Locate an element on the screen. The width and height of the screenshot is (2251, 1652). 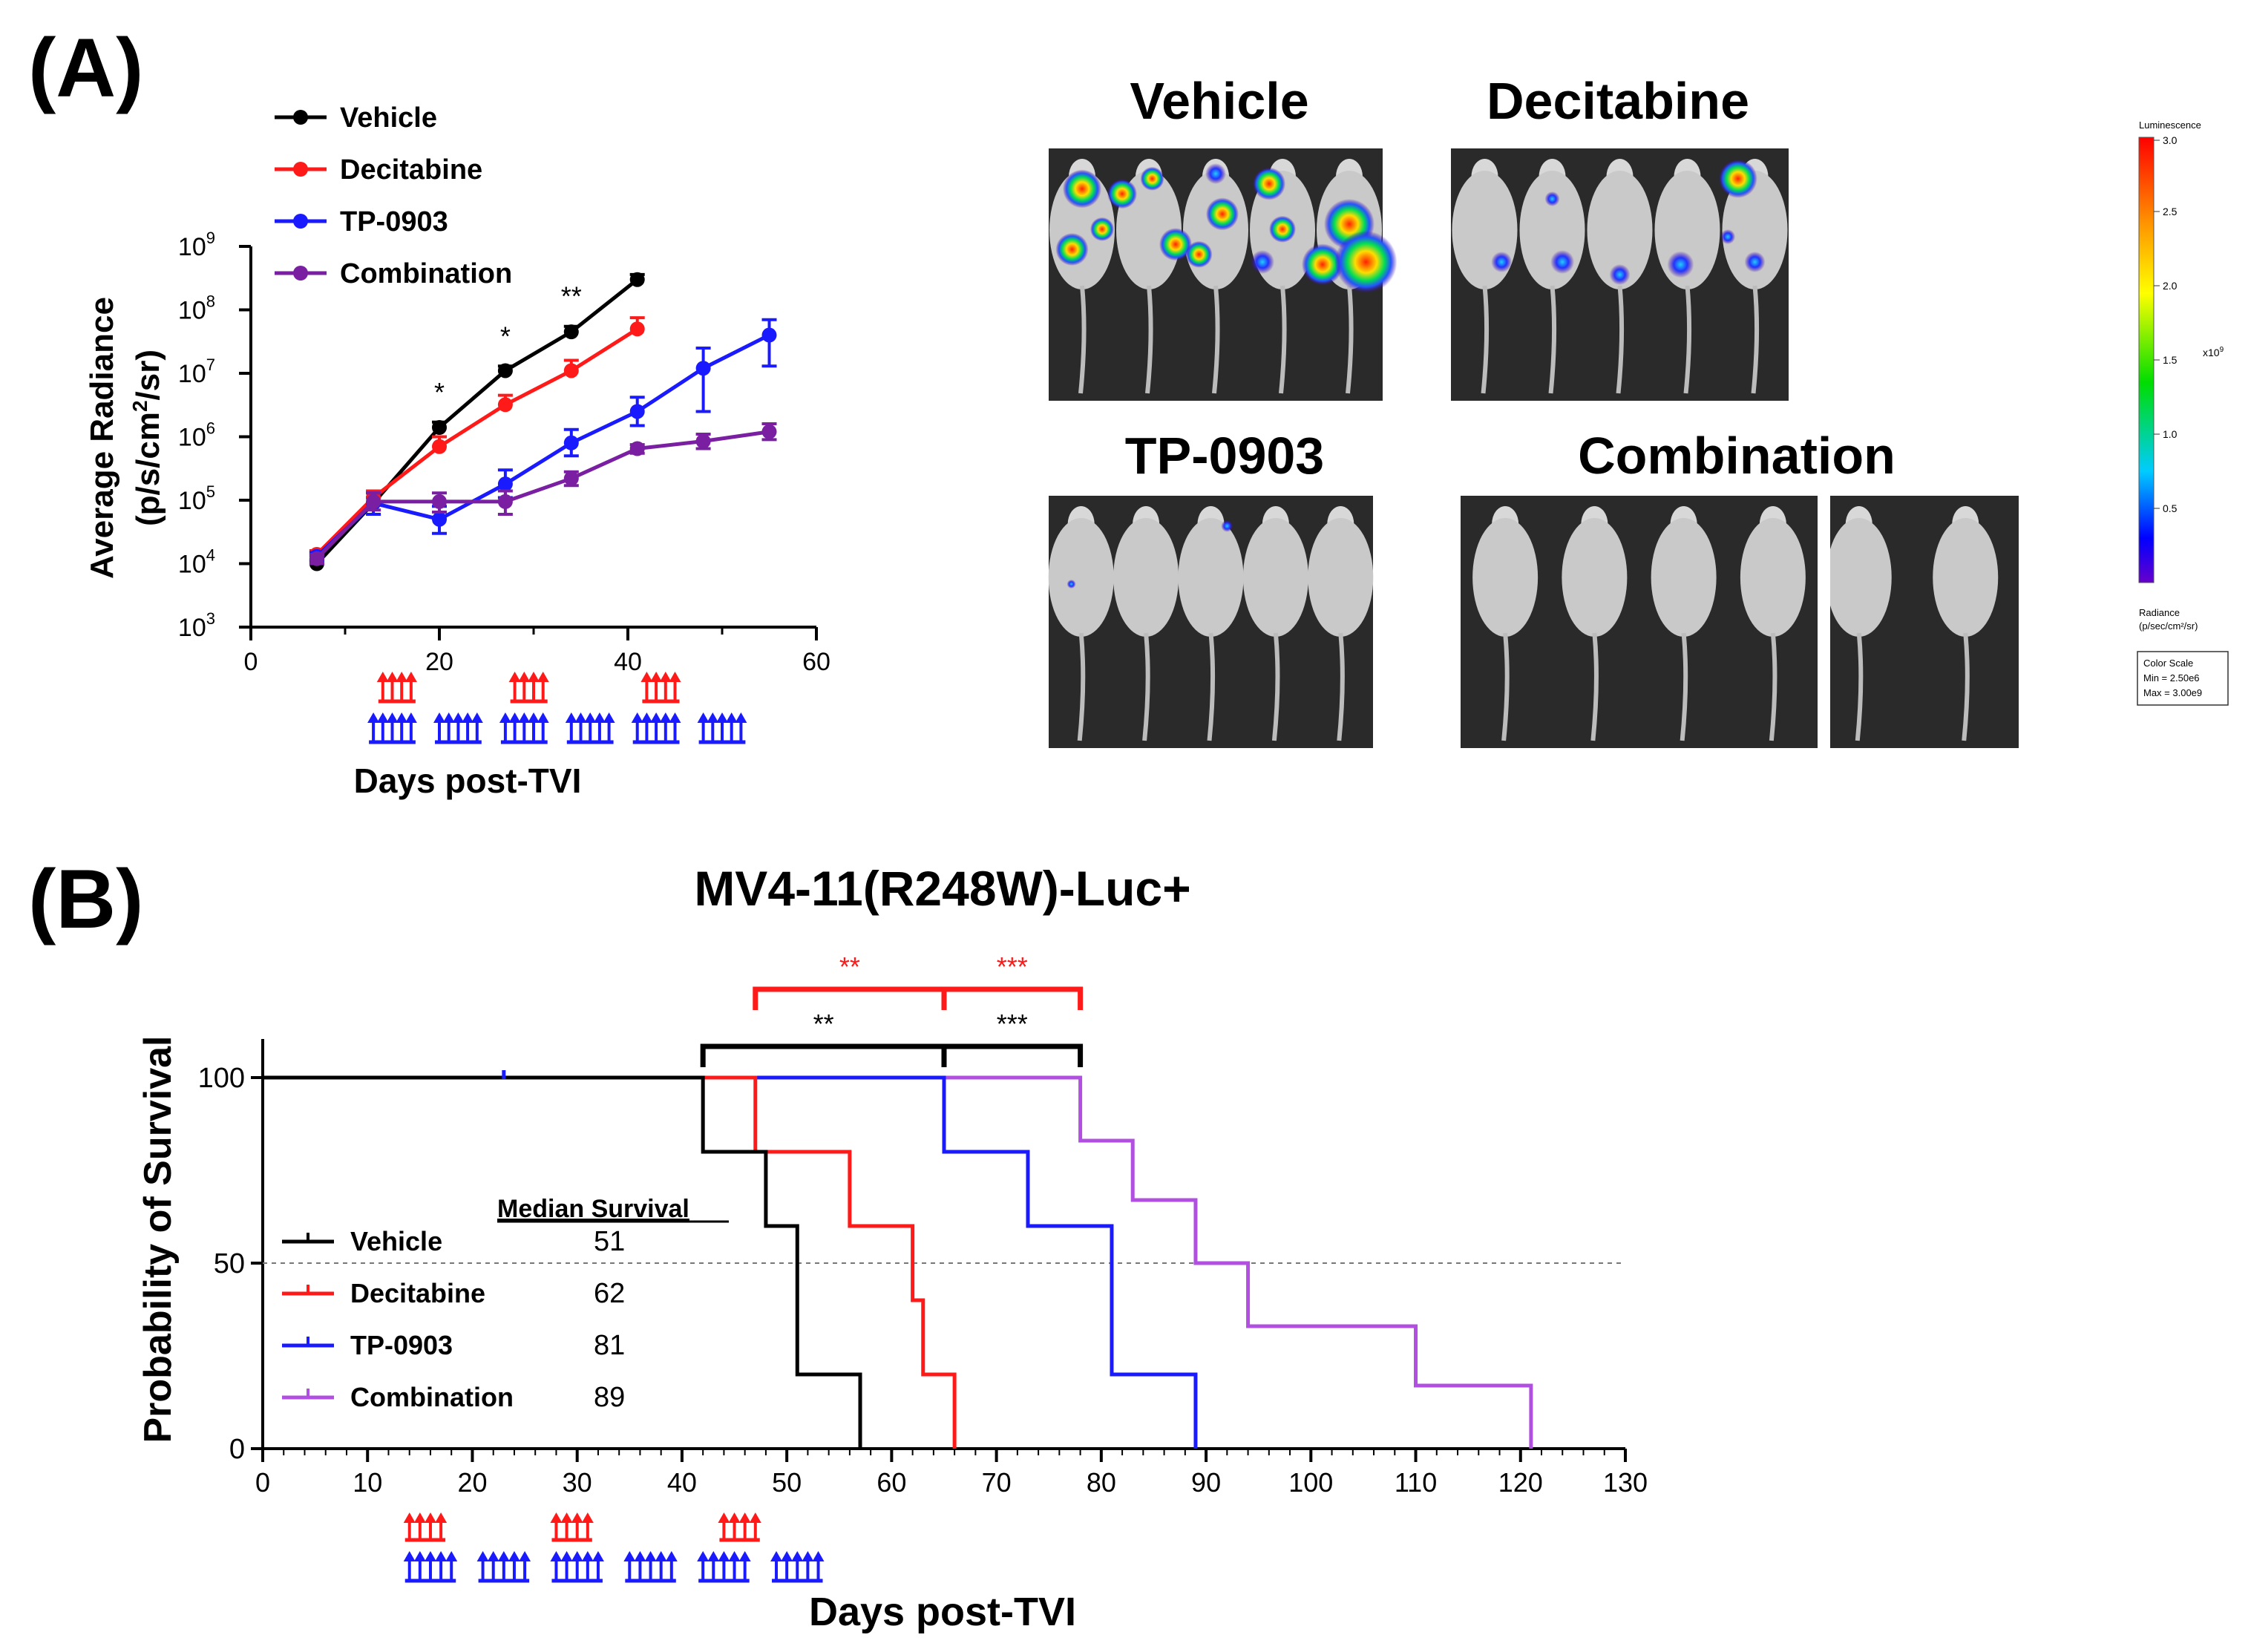
colorbar-tick-label: 3.0 is located at coordinates (2170, 140).